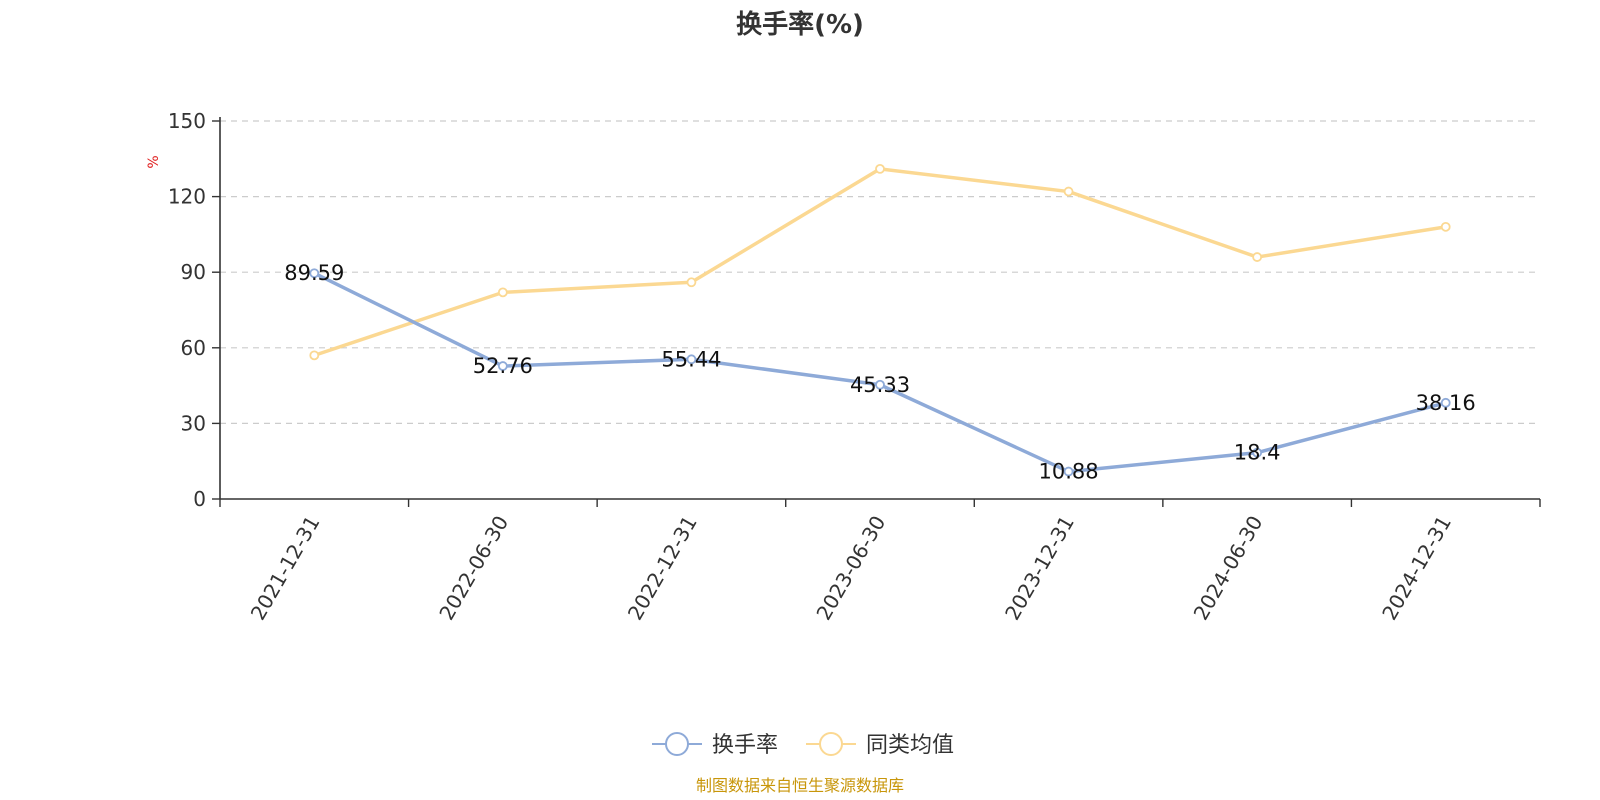 This screenshot has width=1600, height=800. I want to click on data-label-5: 18.4, so click(1257, 453).